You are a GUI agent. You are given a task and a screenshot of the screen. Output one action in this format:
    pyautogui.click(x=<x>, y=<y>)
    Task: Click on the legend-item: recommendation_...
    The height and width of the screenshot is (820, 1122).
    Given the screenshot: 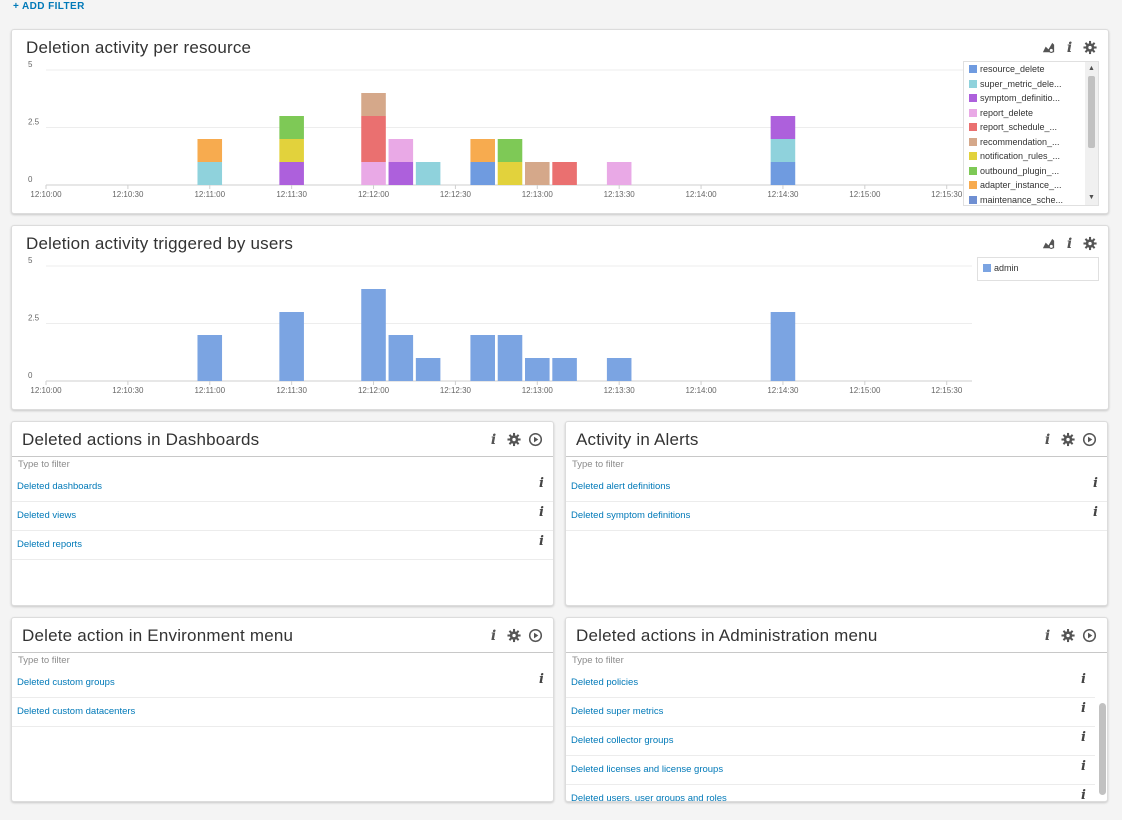 What is the action you would take?
    pyautogui.click(x=1031, y=142)
    